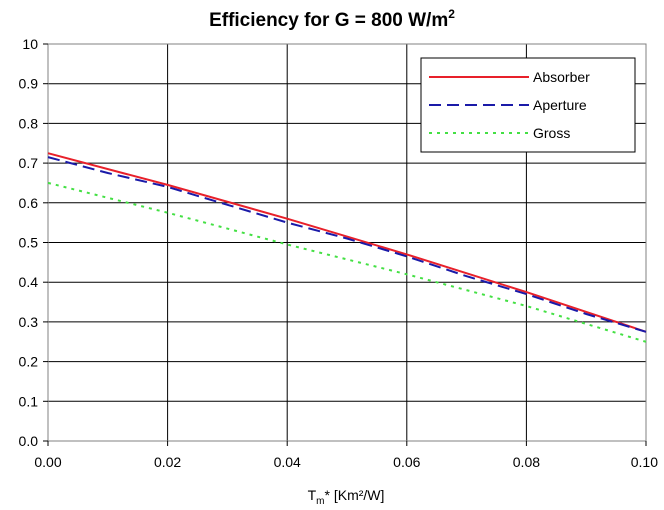  What do you see at coordinates (29, 243) in the screenshot?
I see `y-tick-label: 0.5` at bounding box center [29, 243].